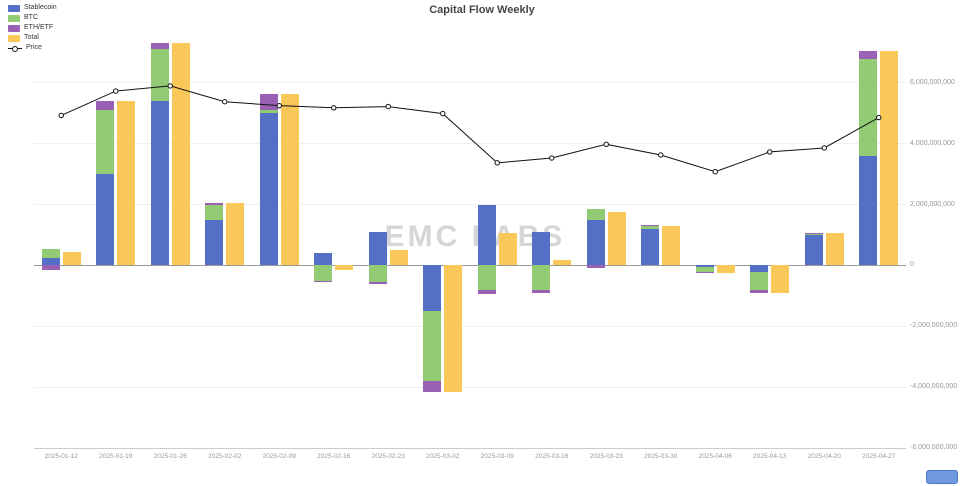  I want to click on x-tick-label: 2025-03-02, so click(443, 456).